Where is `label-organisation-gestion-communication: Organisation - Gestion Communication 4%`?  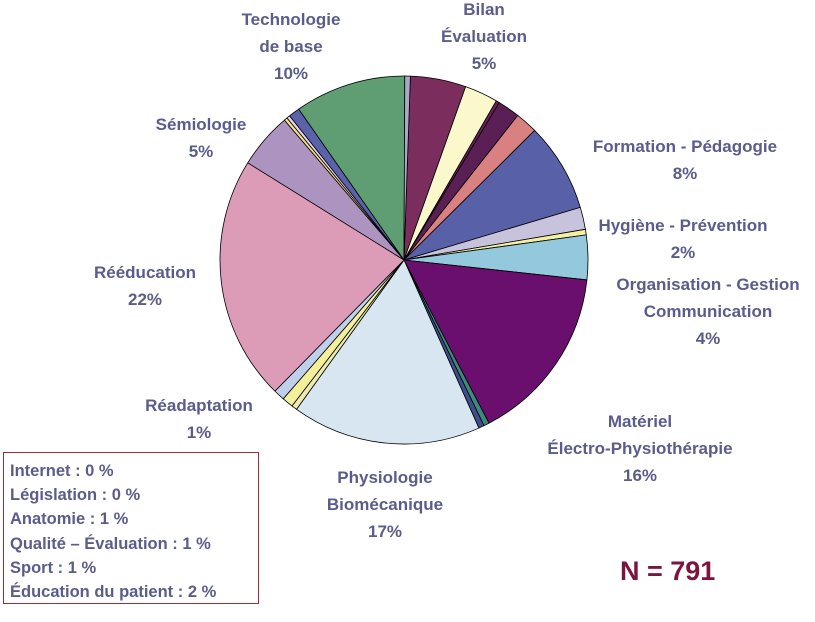 label-organisation-gestion-communication: Organisation - Gestion Communication 4% is located at coordinates (707, 311).